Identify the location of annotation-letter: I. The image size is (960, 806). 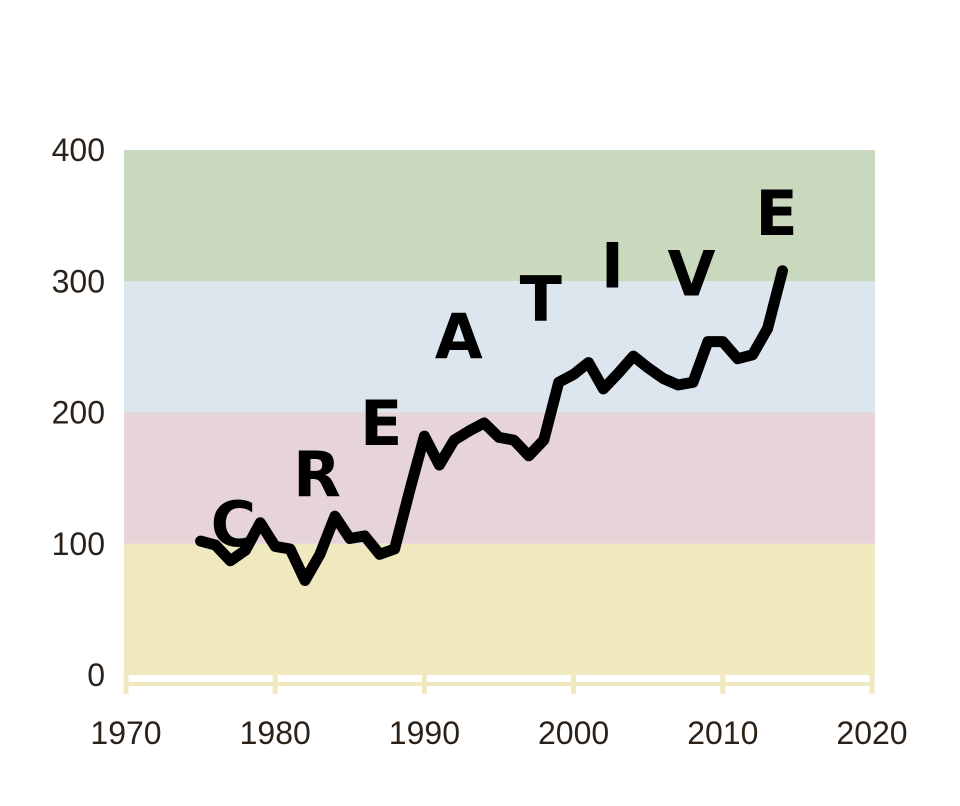
(612, 266).